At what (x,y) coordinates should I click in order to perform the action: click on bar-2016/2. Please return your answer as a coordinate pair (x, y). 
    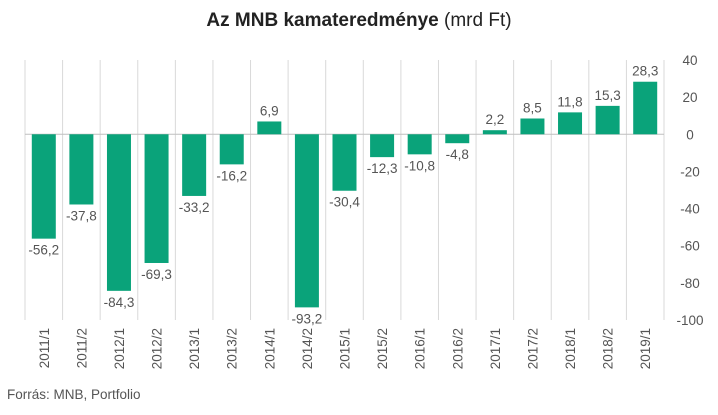
    Looking at the image, I should click on (457, 139).